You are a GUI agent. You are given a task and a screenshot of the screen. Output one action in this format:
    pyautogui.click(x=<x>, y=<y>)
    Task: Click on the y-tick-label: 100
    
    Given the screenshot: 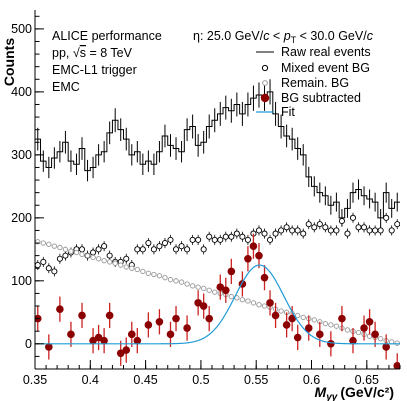 What is the action you would take?
    pyautogui.click(x=21, y=281)
    